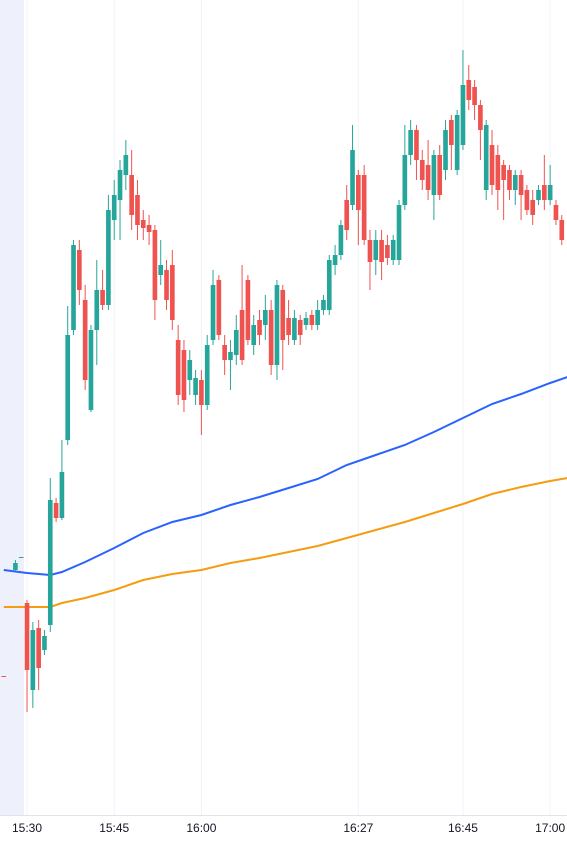 The width and height of the screenshot is (567, 845). Describe the element at coordinates (201, 828) in the screenshot. I see `x-tick-label: 16:00` at that location.